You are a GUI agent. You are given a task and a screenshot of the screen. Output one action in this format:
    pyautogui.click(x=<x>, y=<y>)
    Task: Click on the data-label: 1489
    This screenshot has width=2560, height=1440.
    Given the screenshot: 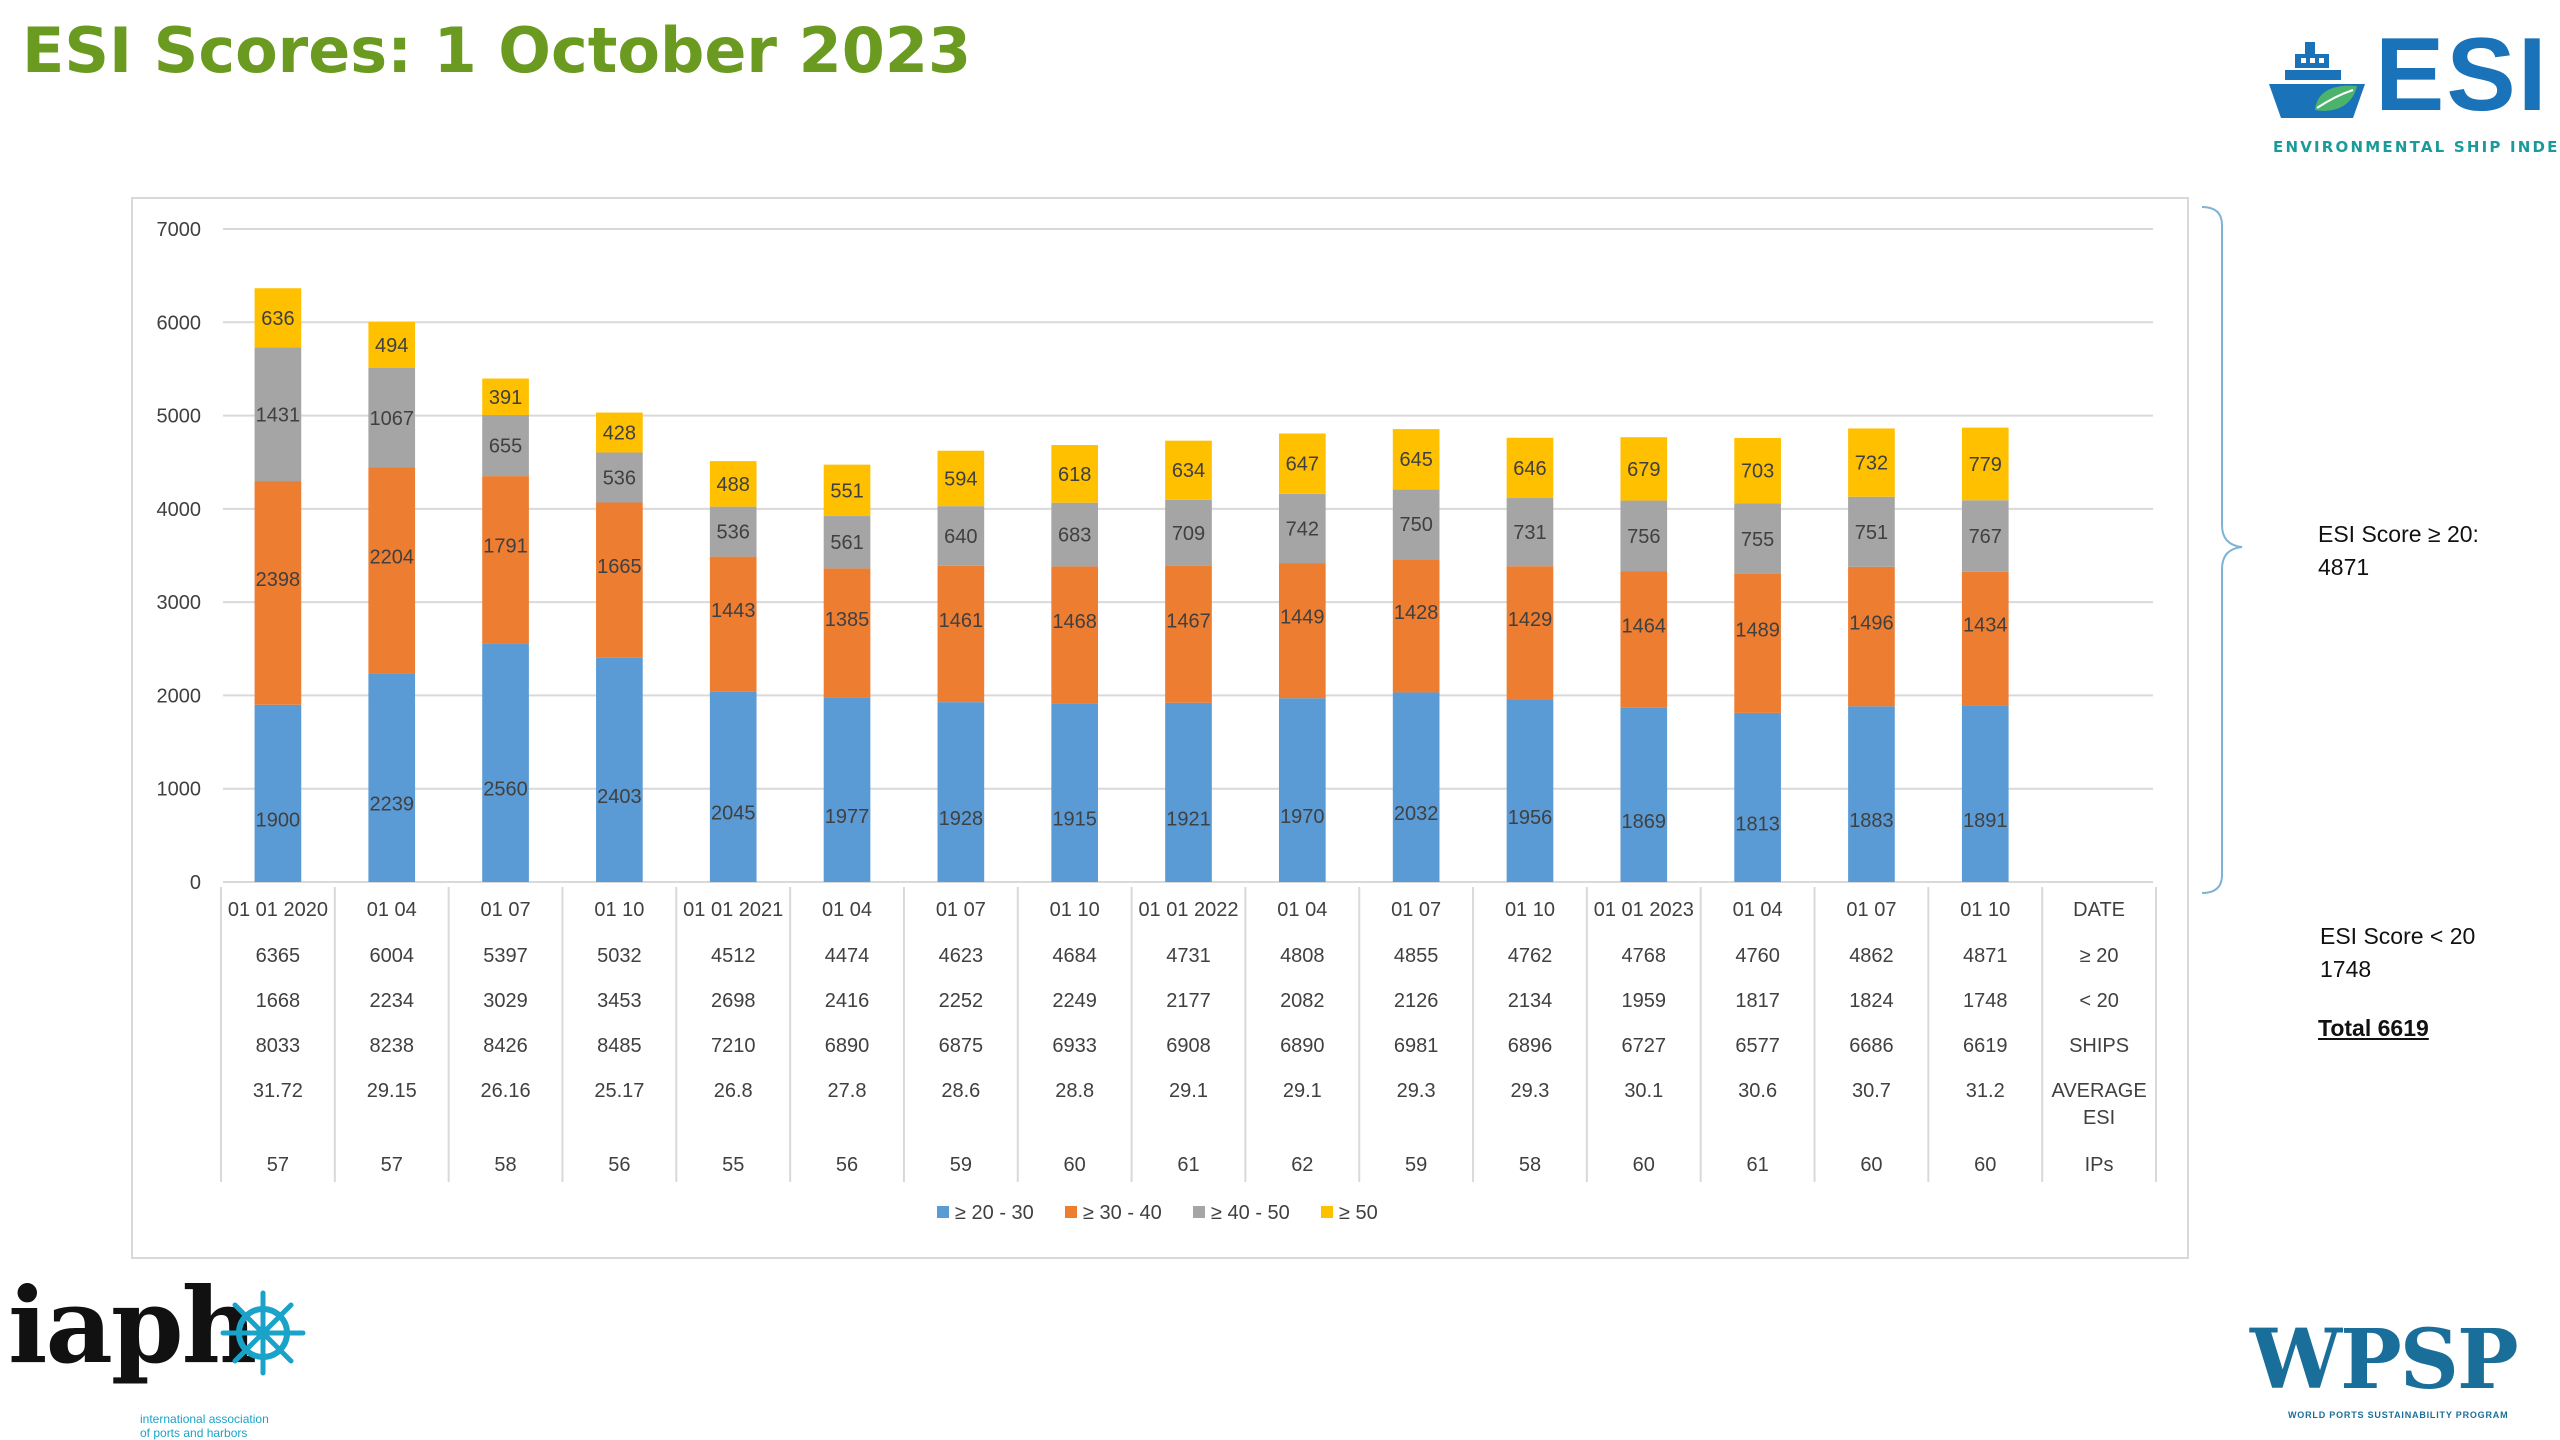 What is the action you would take?
    pyautogui.click(x=1757, y=630)
    